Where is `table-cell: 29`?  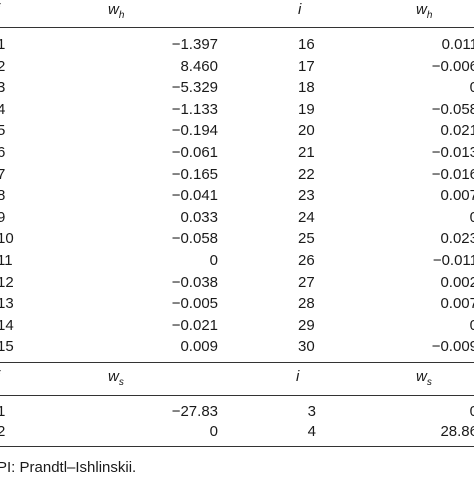 table-cell: 29 is located at coordinates (306, 325).